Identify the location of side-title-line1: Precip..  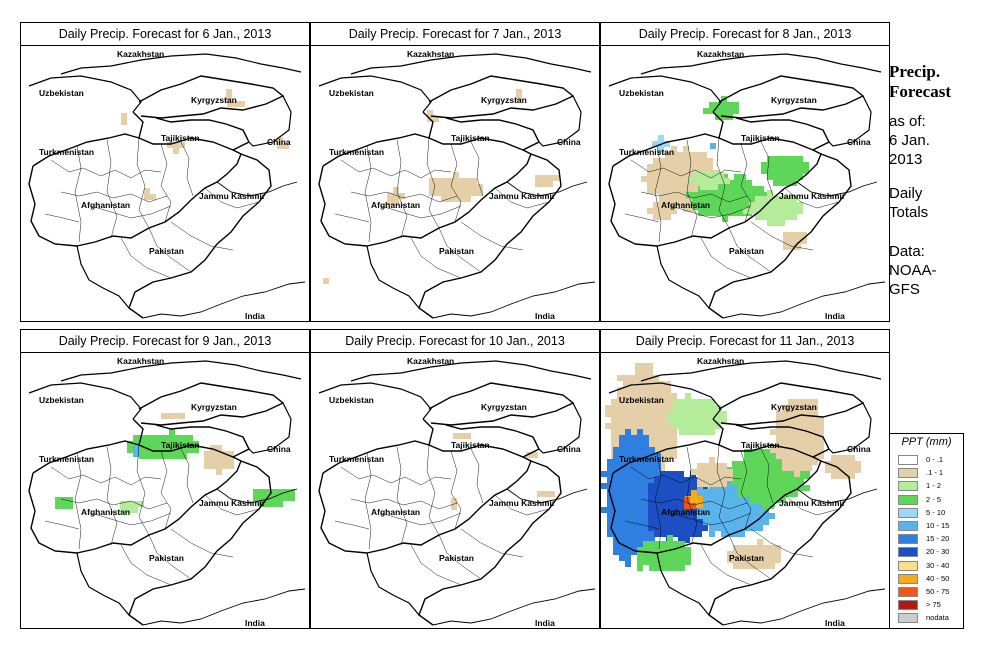
(915, 71).